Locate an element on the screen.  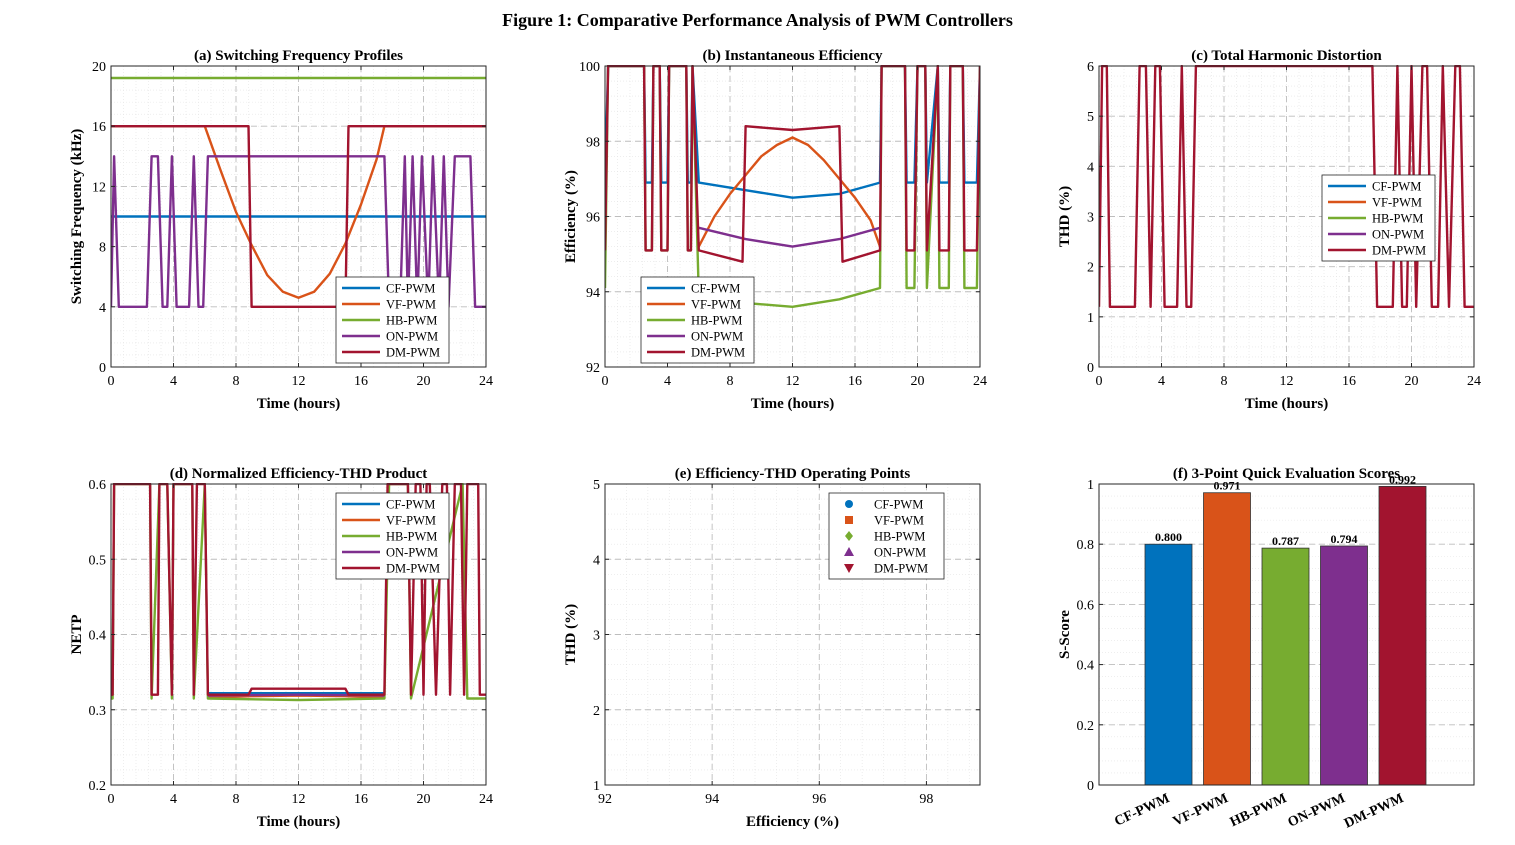
y-tick-label: 5 is located at coordinates (1090, 117).